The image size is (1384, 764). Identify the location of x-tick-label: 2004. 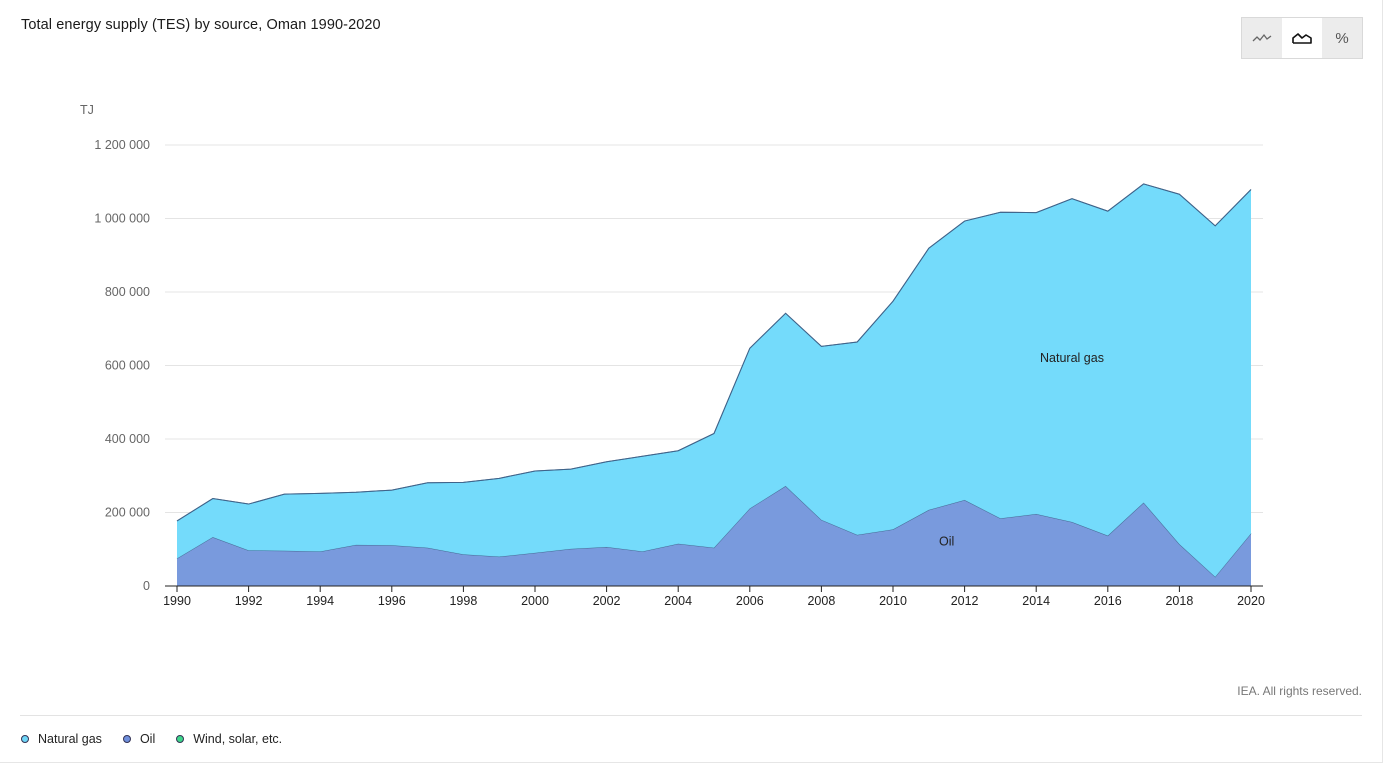
(678, 601).